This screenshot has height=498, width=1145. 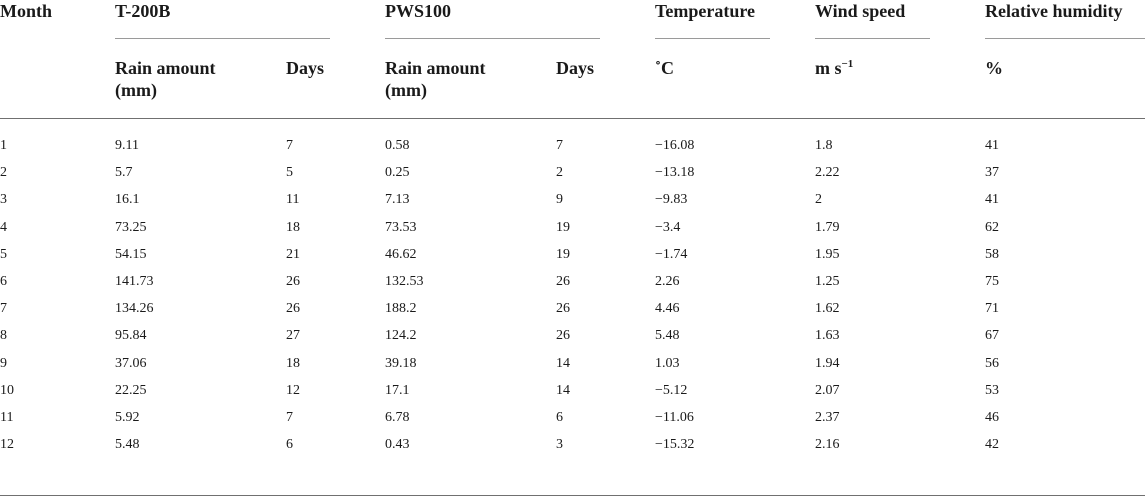 What do you see at coordinates (293, 199) in the screenshot?
I see `cell-t200b-days: 11` at bounding box center [293, 199].